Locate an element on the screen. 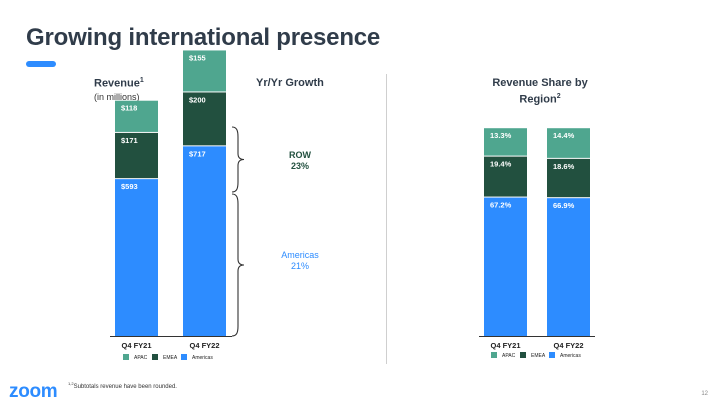 This screenshot has width=720, height=405. revenue-legend-label-emea: EMEA is located at coordinates (170, 358).